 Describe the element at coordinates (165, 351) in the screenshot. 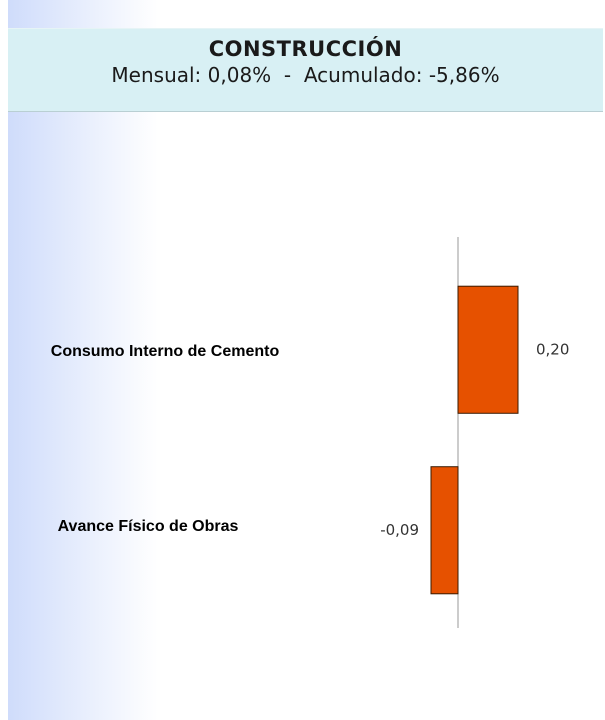

I see `category-label: Consumo Interno de Cemento` at that location.